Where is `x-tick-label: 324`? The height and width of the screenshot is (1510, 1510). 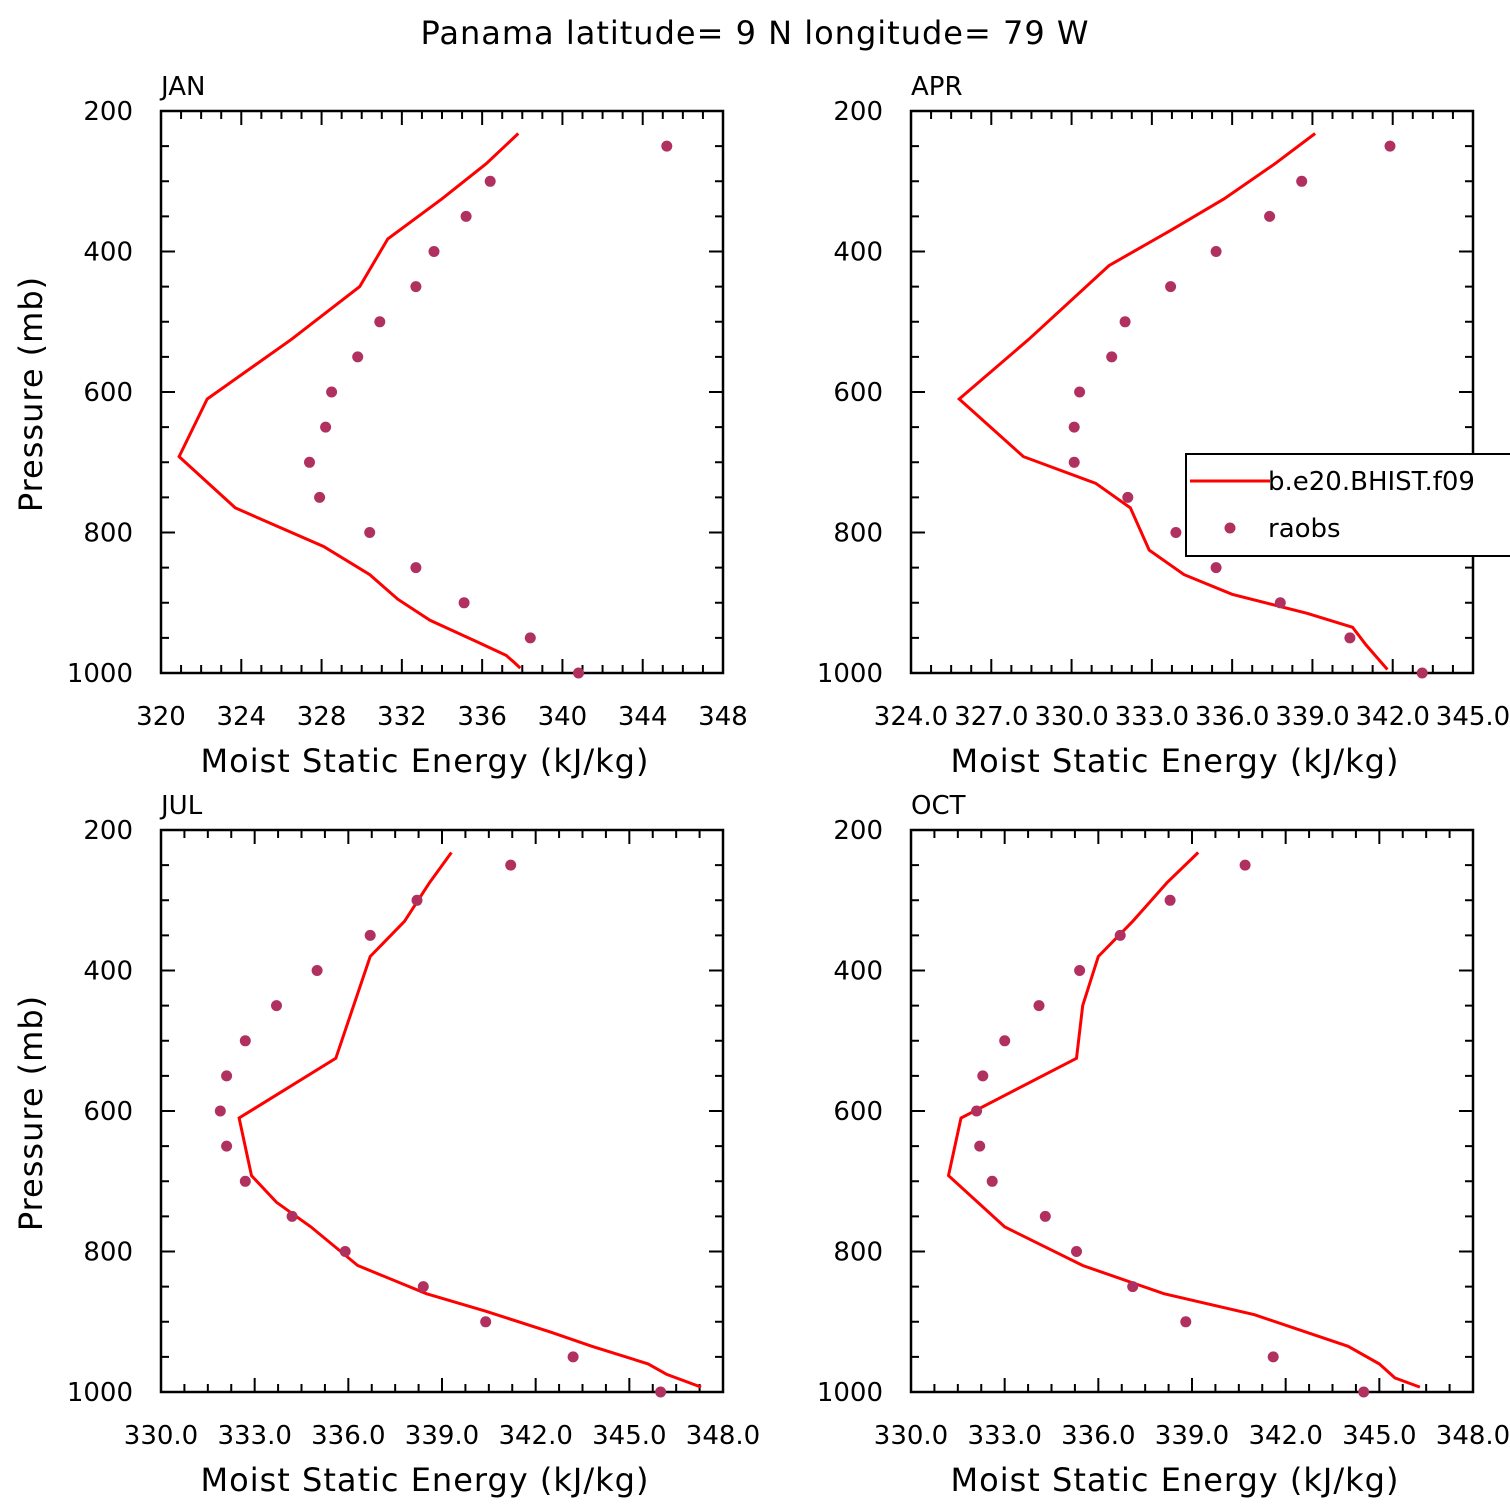
x-tick-label: 324 is located at coordinates (241, 717).